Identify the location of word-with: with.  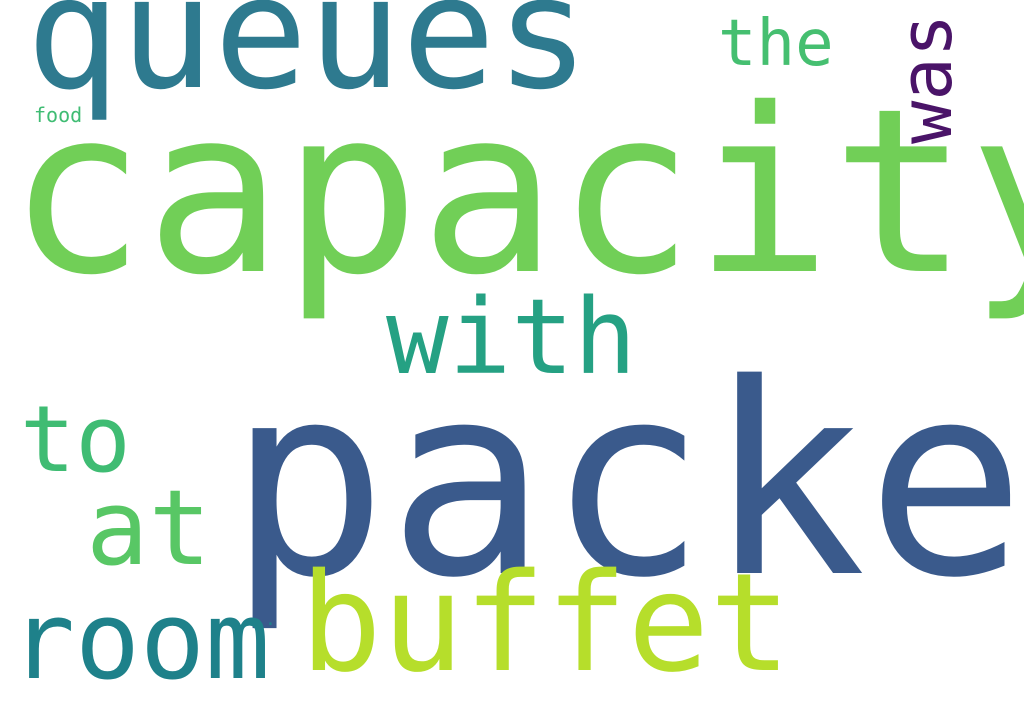
(511, 337).